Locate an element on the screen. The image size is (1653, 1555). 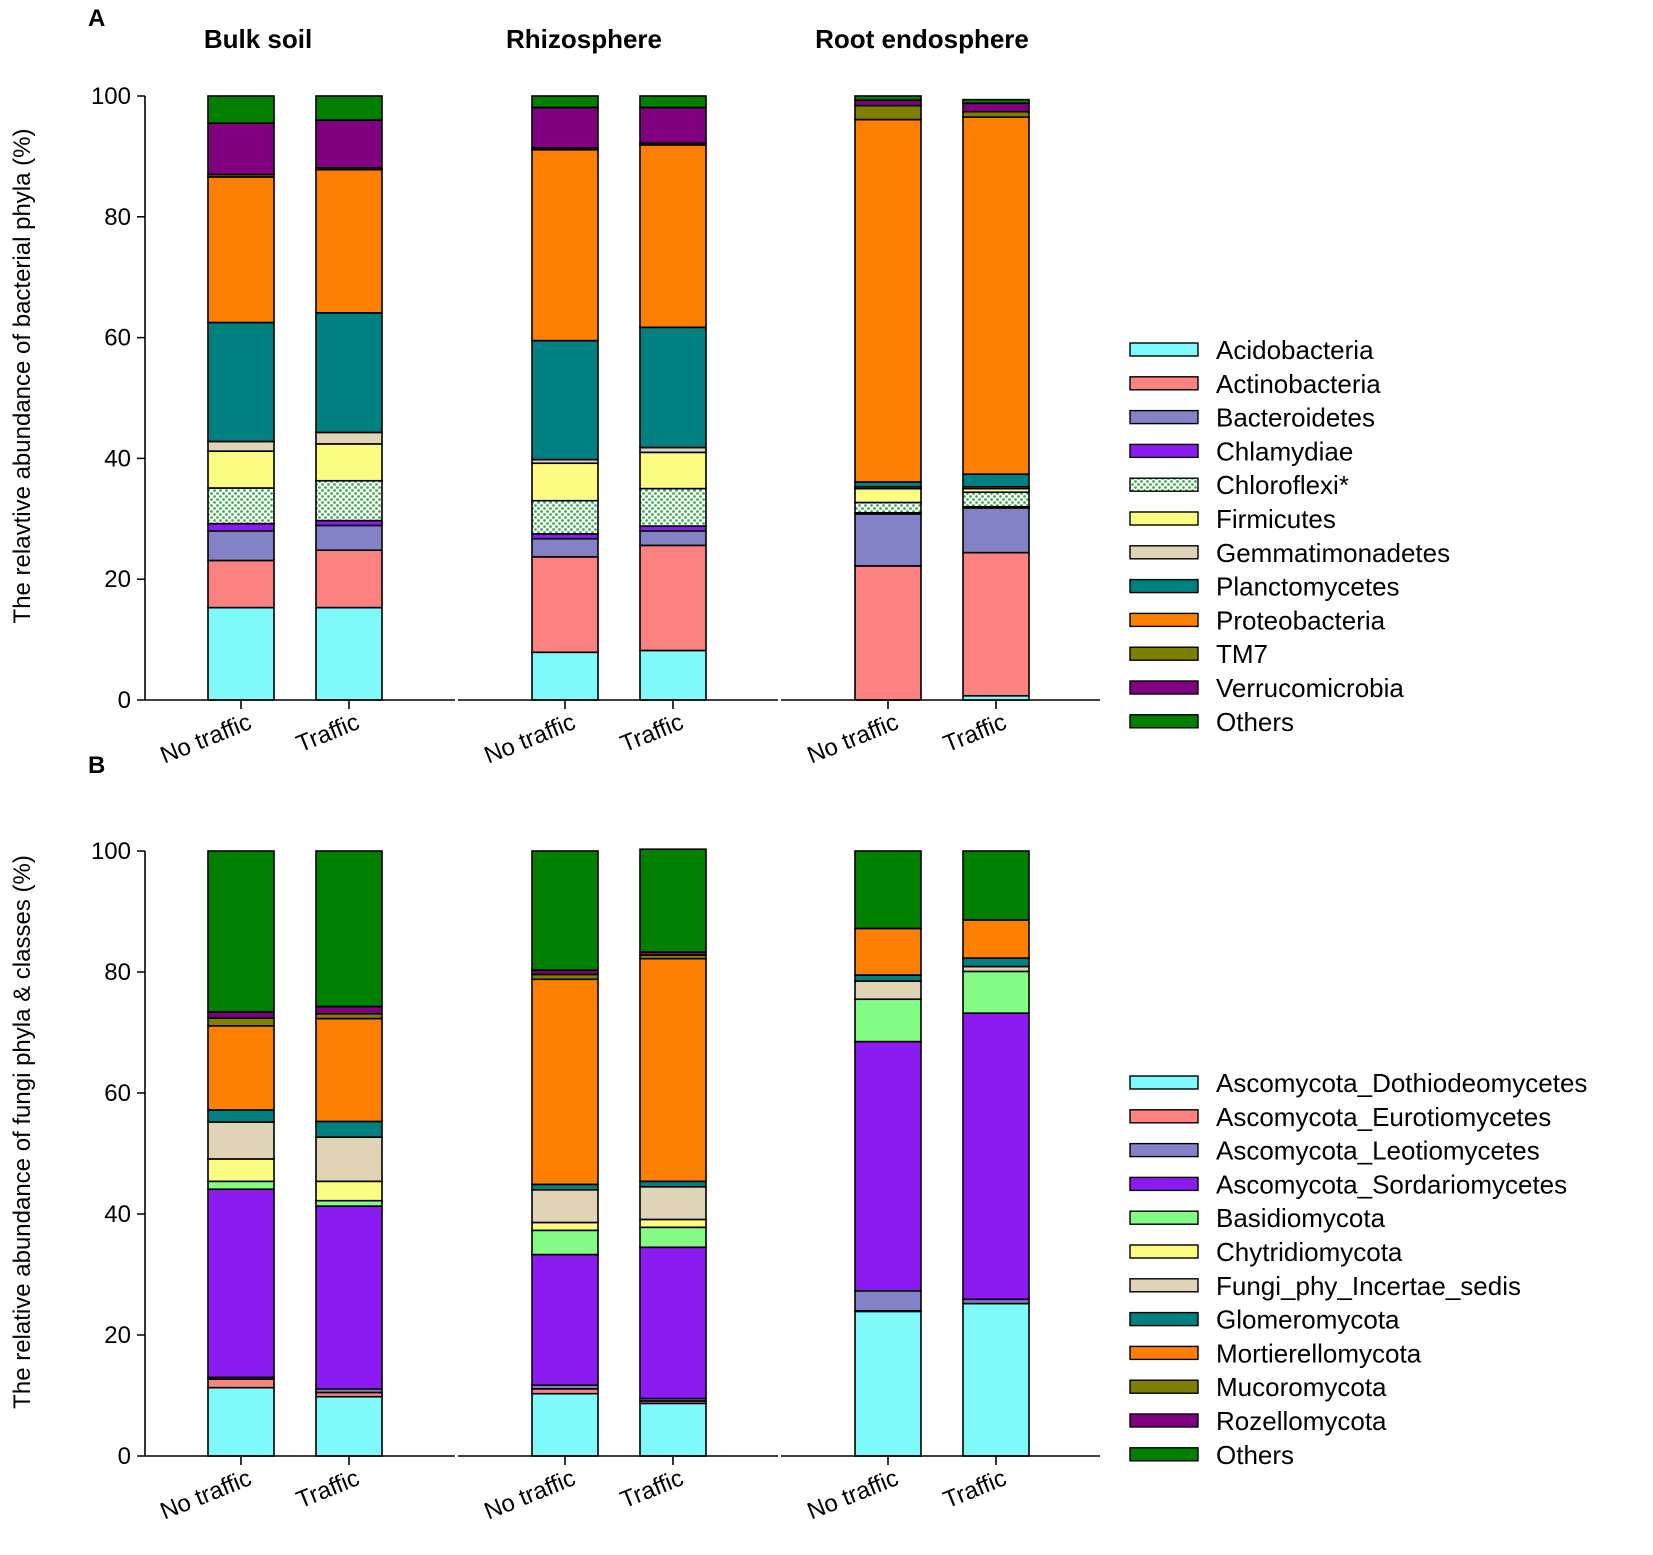
group-title-bulk-soil: Bulk soil is located at coordinates (258, 39).